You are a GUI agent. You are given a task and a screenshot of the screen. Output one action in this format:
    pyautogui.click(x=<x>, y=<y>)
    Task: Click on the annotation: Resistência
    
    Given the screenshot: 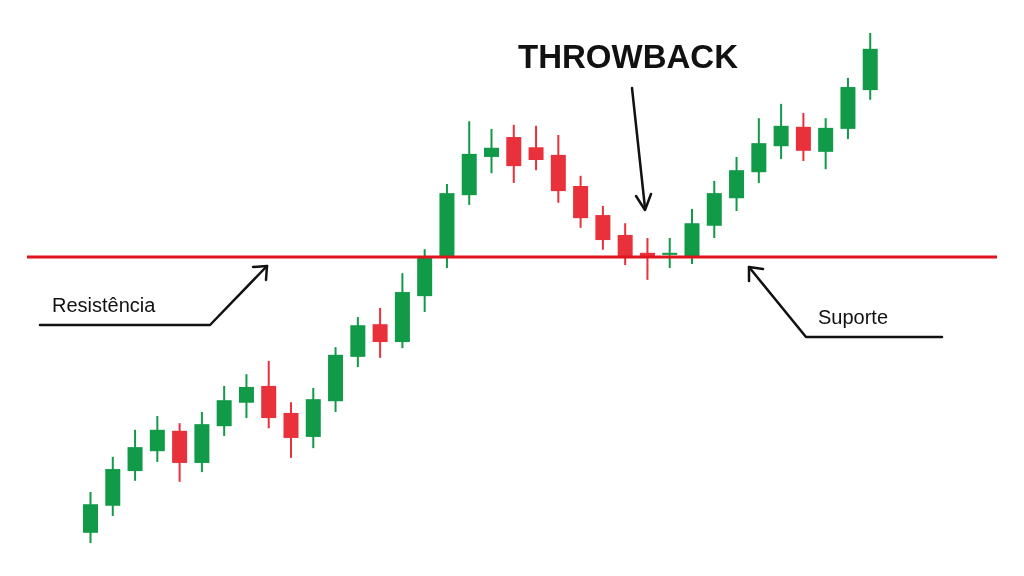 What is the action you would take?
    pyautogui.click(x=104, y=305)
    